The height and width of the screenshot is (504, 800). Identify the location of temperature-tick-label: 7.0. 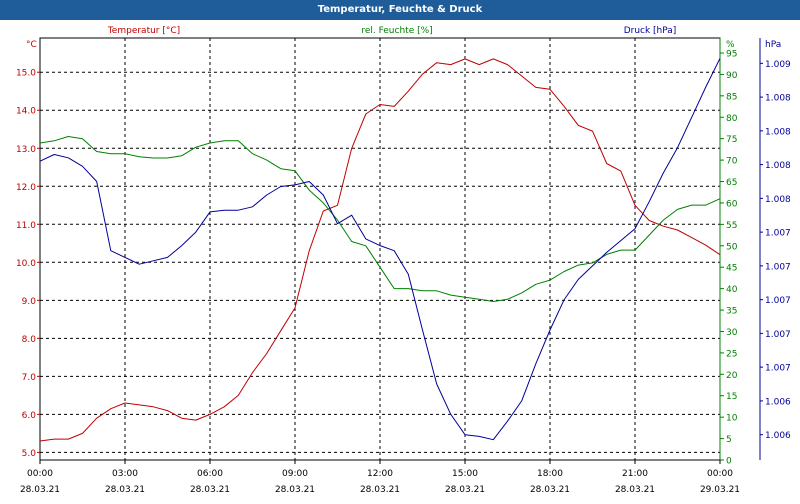
(29, 378).